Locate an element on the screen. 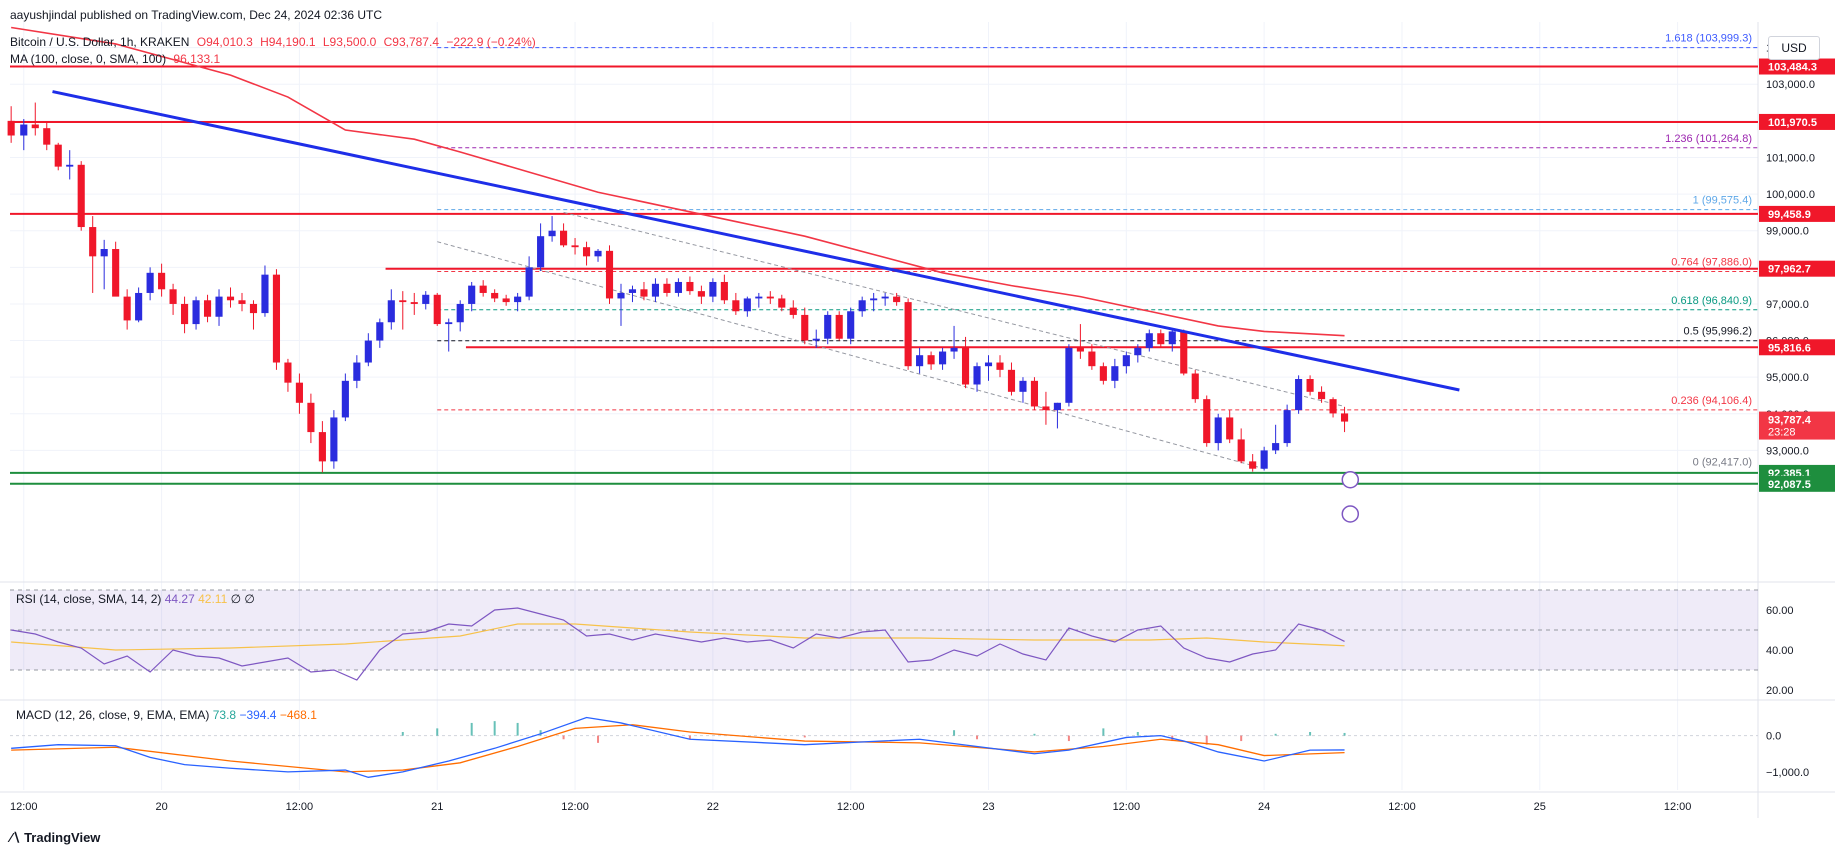 The height and width of the screenshot is (857, 1835). countdown-label: 23:28 is located at coordinates (1782, 433).